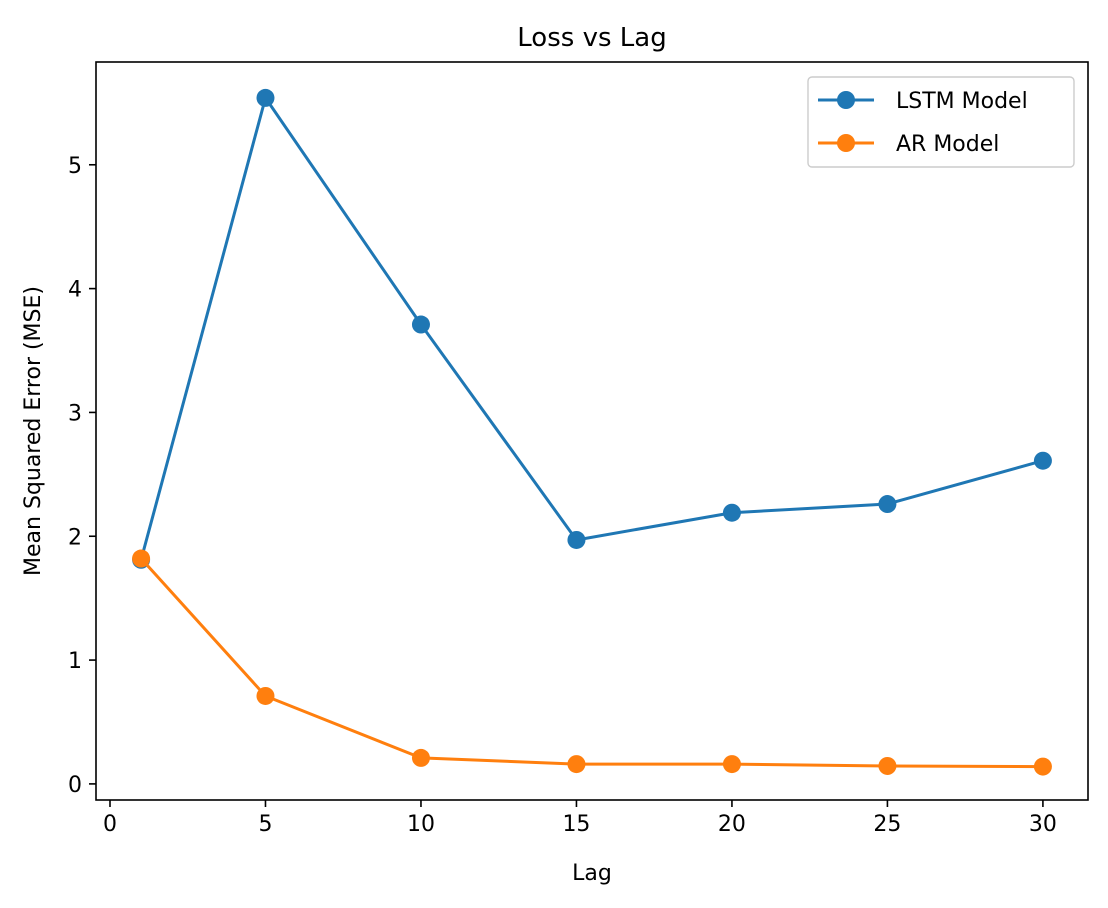  Describe the element at coordinates (265, 824) in the screenshot. I see `x-tick-label: 5` at that location.